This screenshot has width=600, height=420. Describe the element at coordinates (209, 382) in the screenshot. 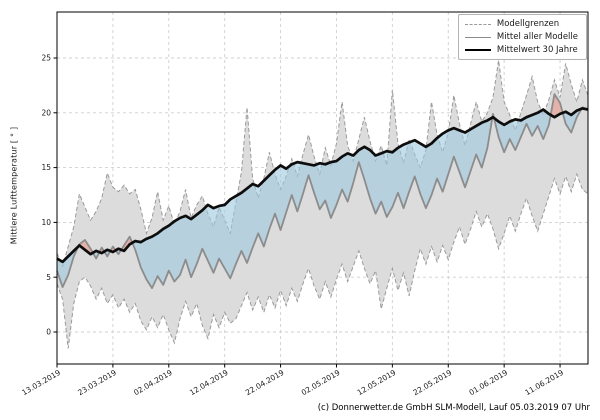

I see `x-tick-label: 12.04.2019` at that location.